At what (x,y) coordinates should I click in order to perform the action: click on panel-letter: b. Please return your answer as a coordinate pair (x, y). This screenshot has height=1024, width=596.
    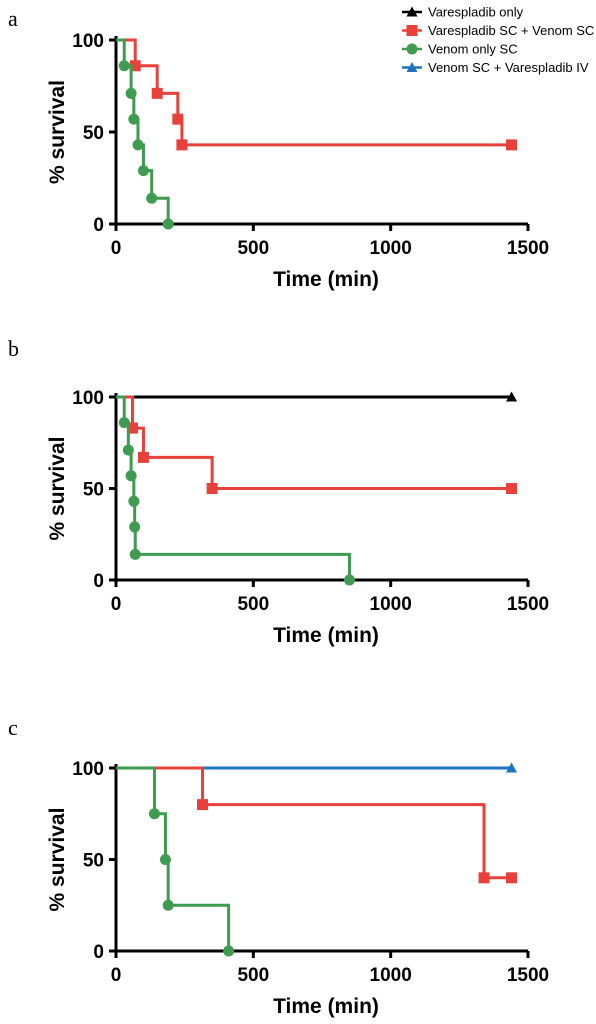
    Looking at the image, I should click on (13, 348).